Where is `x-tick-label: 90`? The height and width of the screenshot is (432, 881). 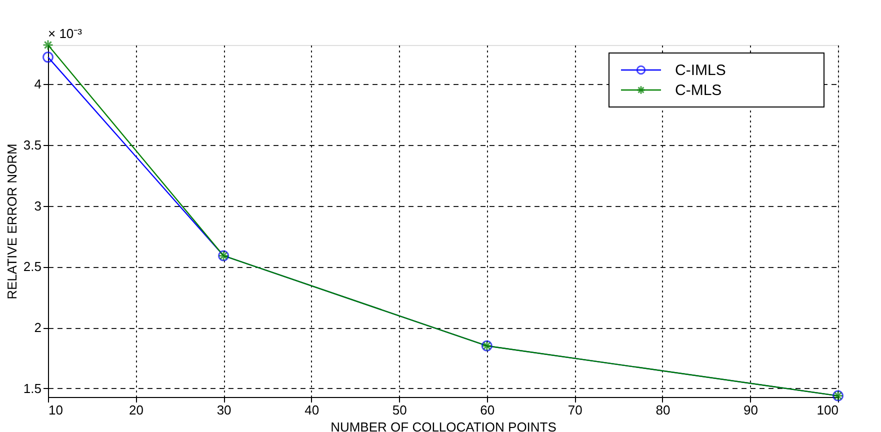
x-tick-label: 90 is located at coordinates (750, 410).